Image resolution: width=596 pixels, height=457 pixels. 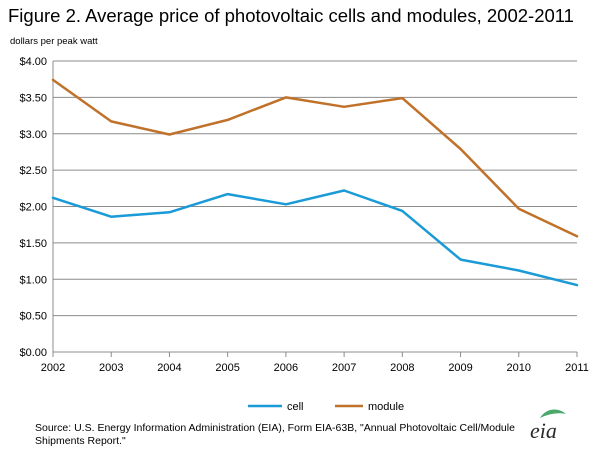 What do you see at coordinates (33, 244) in the screenshot?
I see `y-tick-label: $1.50` at bounding box center [33, 244].